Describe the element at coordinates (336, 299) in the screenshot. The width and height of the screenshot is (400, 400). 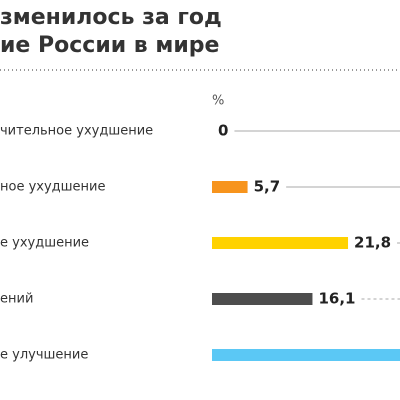
I see `value-label: 16,1` at that location.